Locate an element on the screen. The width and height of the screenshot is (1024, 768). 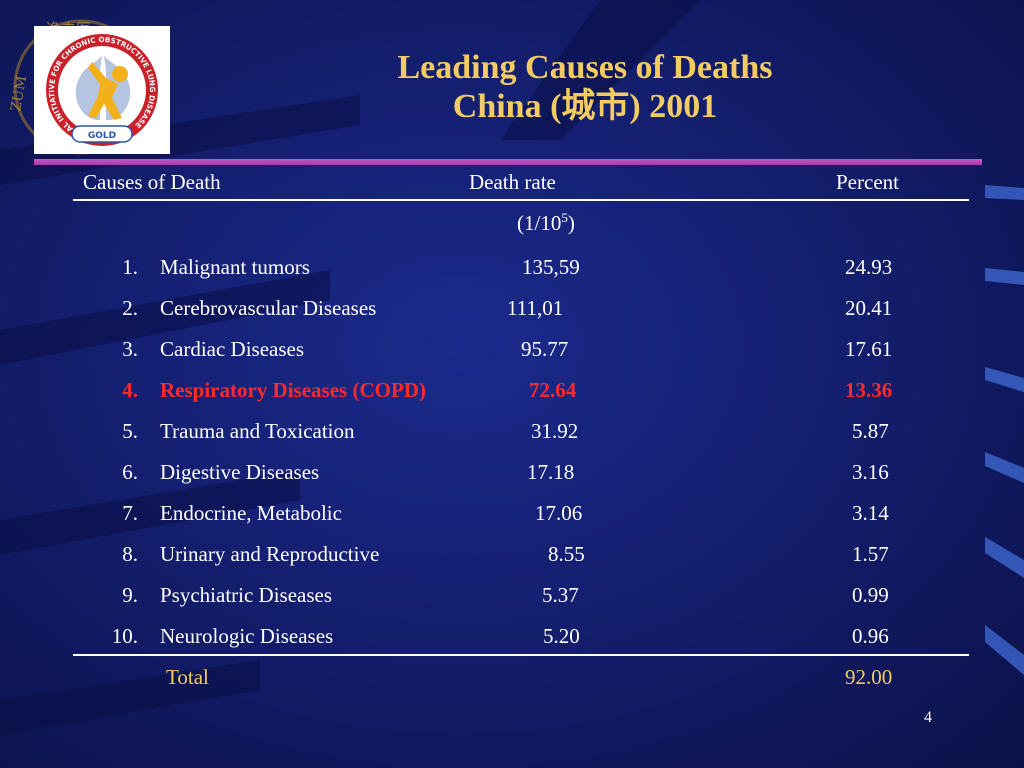
row-rate: 5.20 is located at coordinates (561, 636).